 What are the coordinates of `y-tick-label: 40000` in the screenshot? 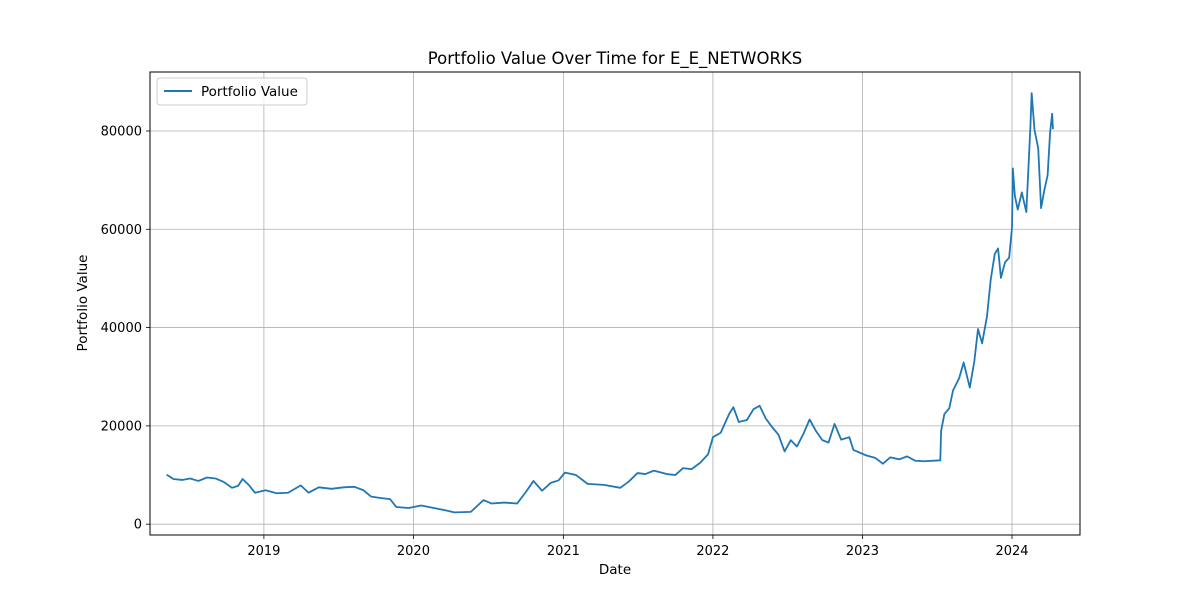 It's located at (121, 328).